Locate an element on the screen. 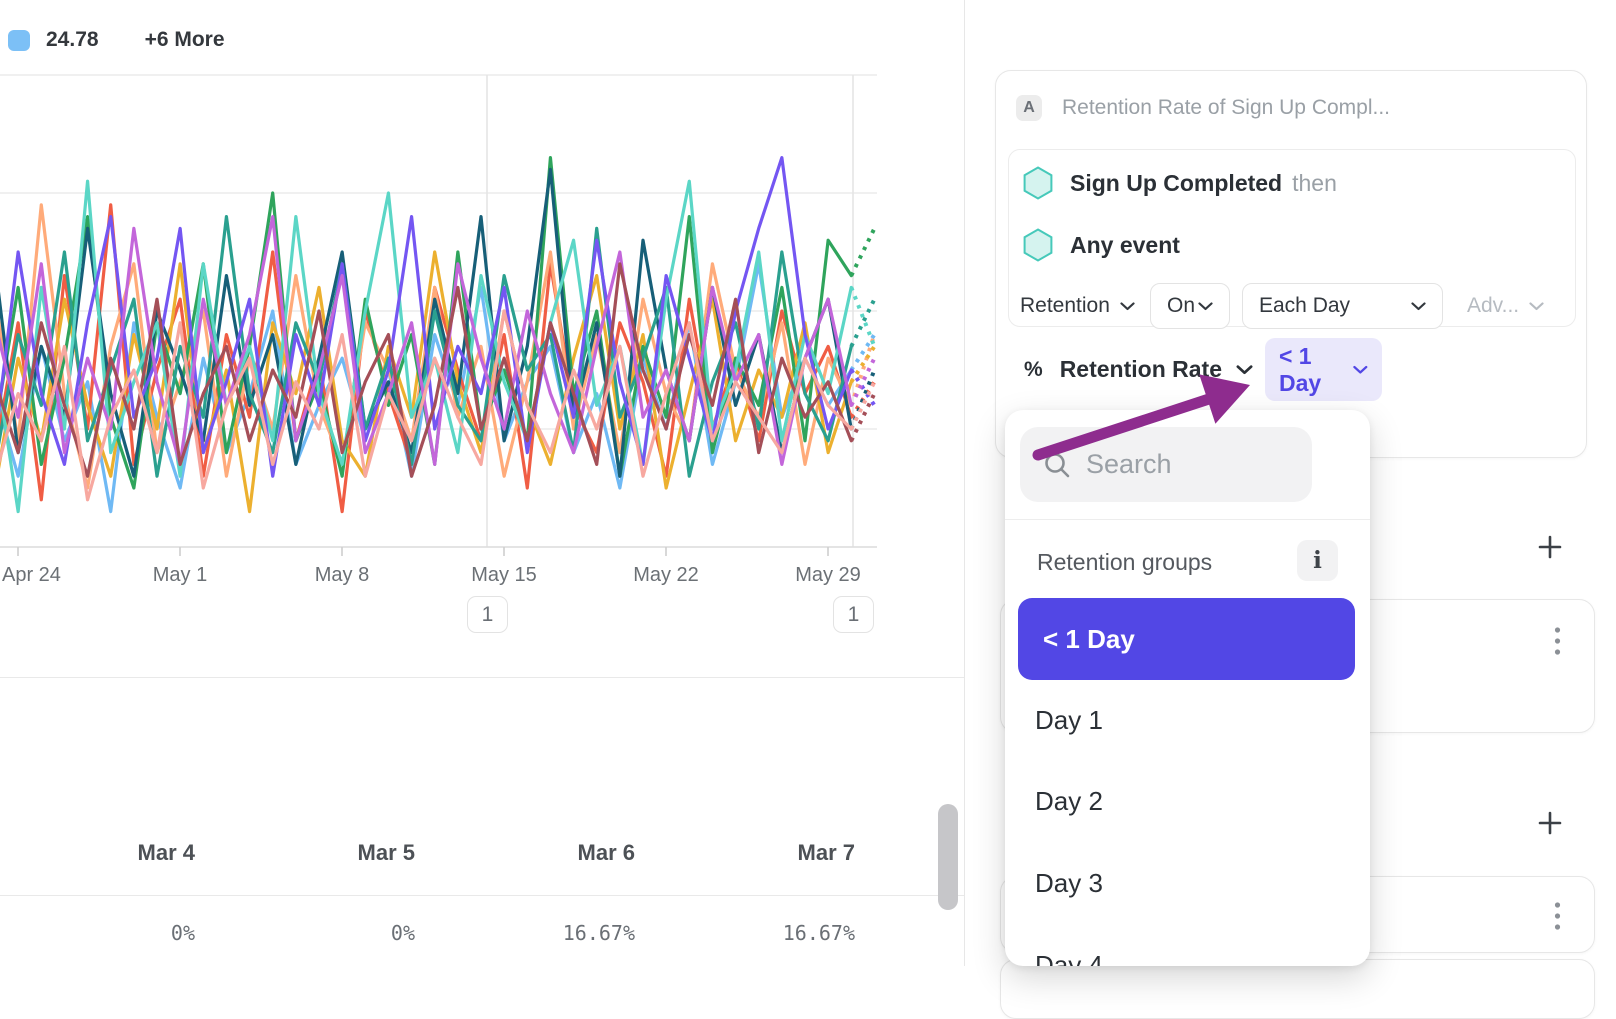 This screenshot has height=1019, width=1616. section-divider is located at coordinates (482, 677).